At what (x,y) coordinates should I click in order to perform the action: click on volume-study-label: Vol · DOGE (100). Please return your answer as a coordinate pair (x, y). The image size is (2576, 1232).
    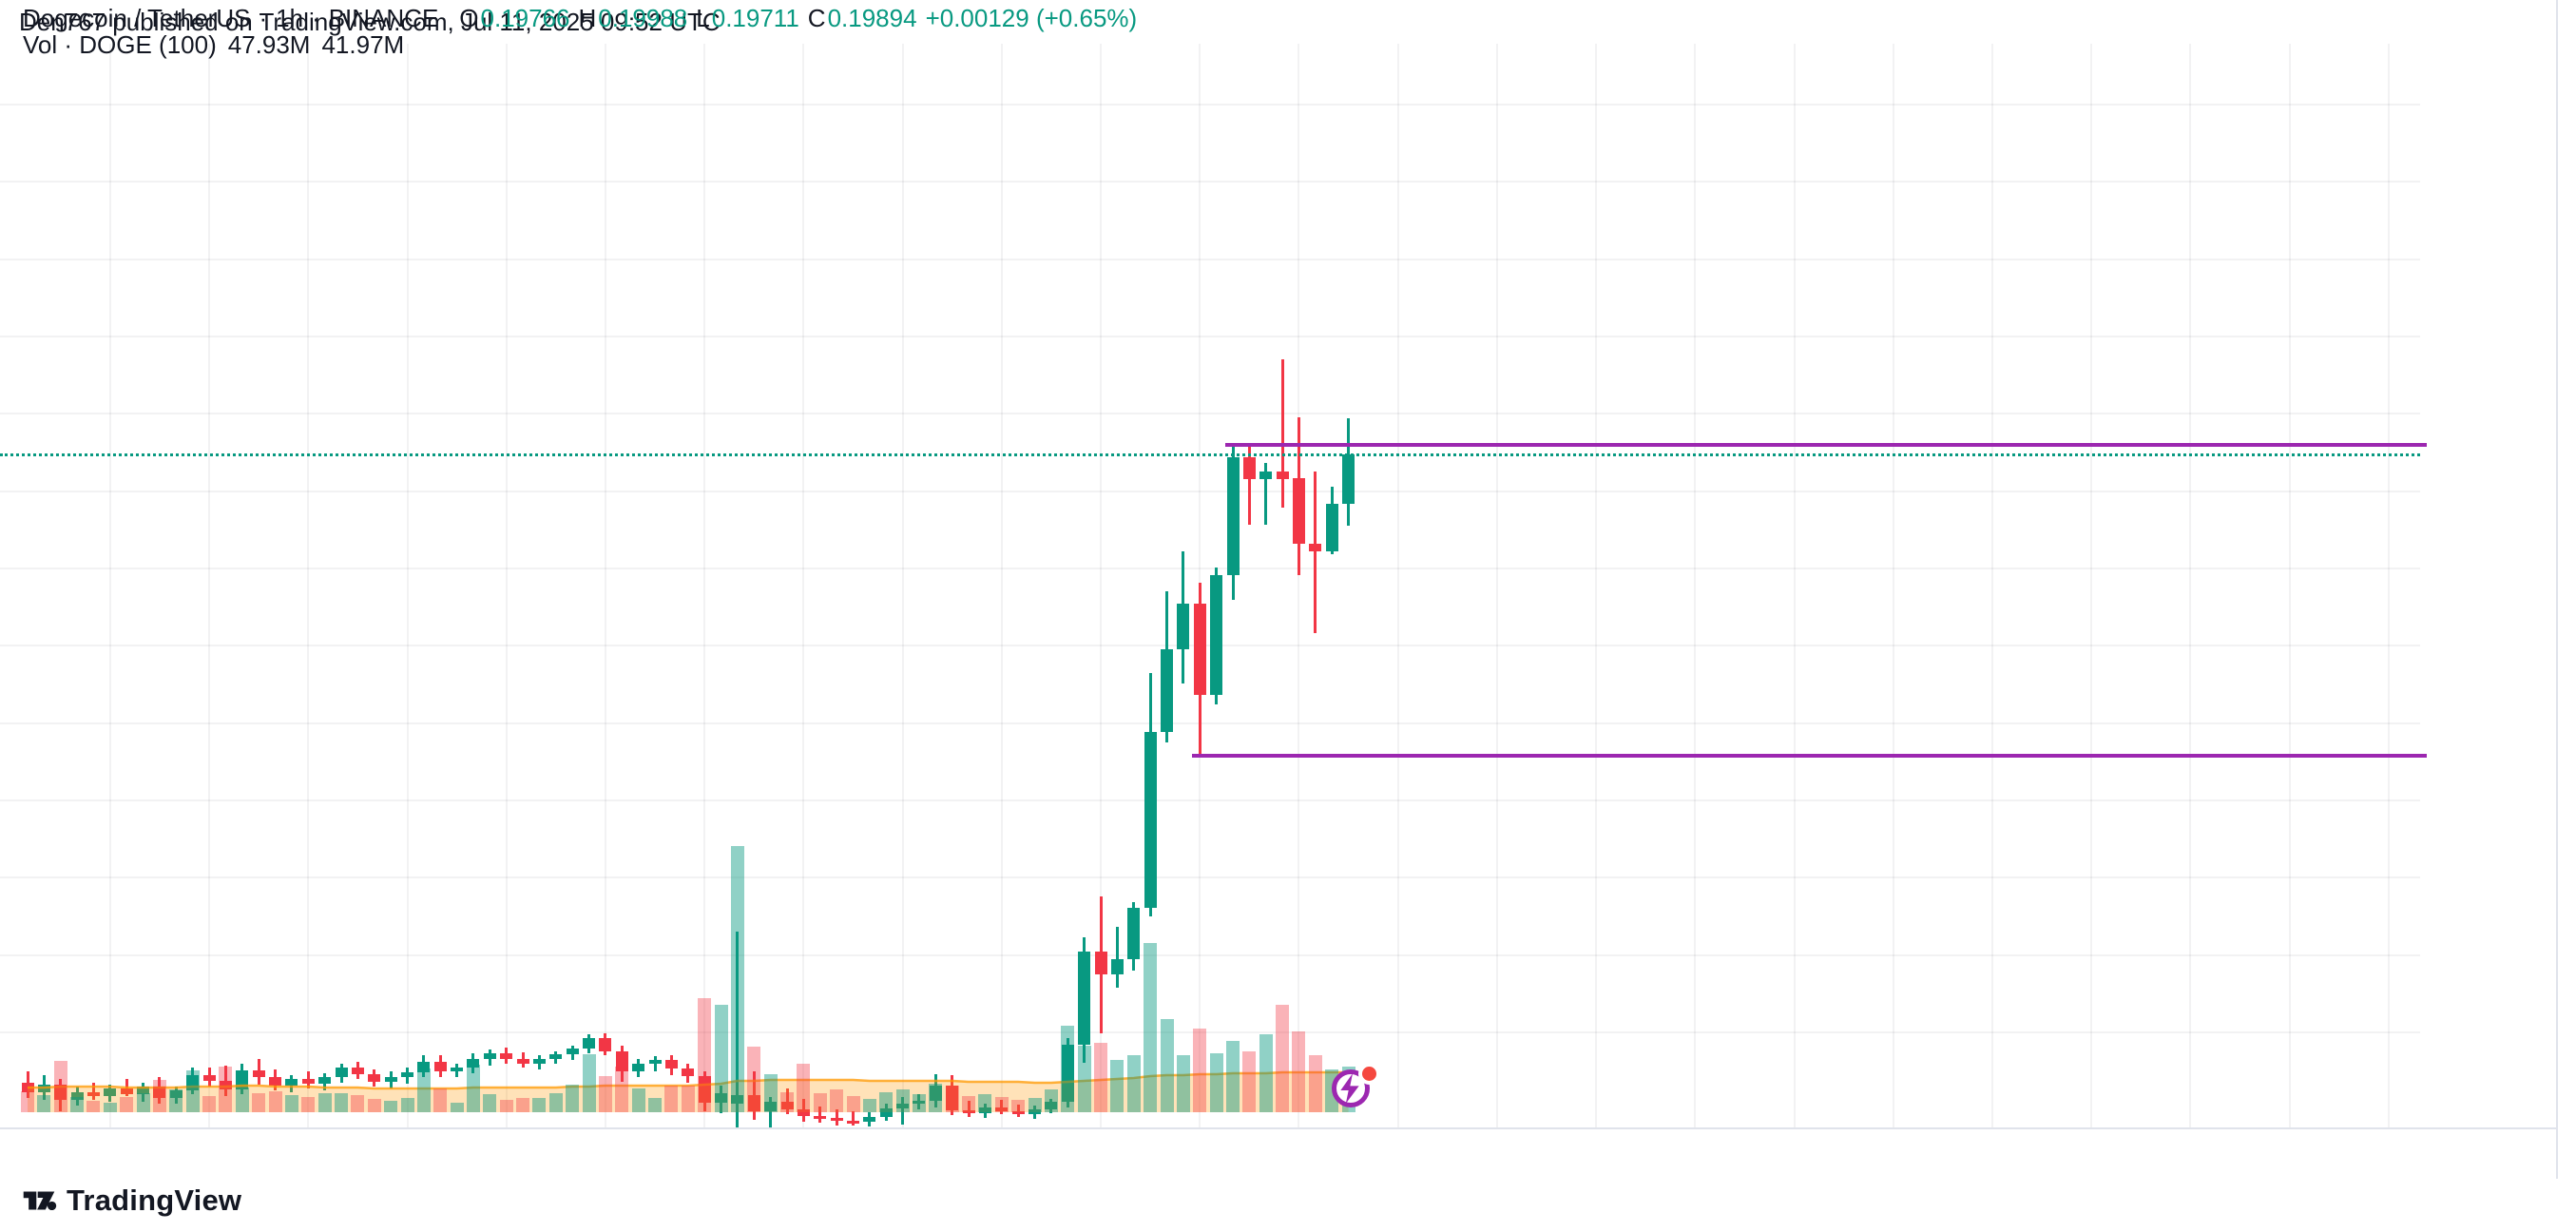
    Looking at the image, I should click on (120, 44).